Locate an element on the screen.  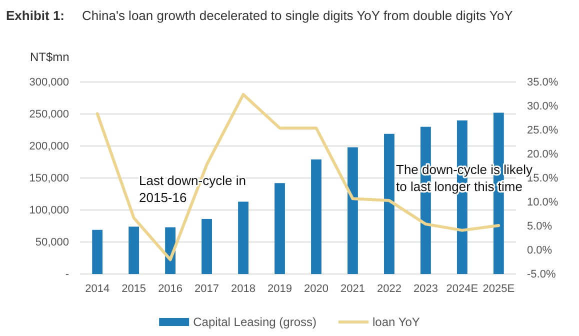
x-tick-label: 2025E is located at coordinates (498, 288).